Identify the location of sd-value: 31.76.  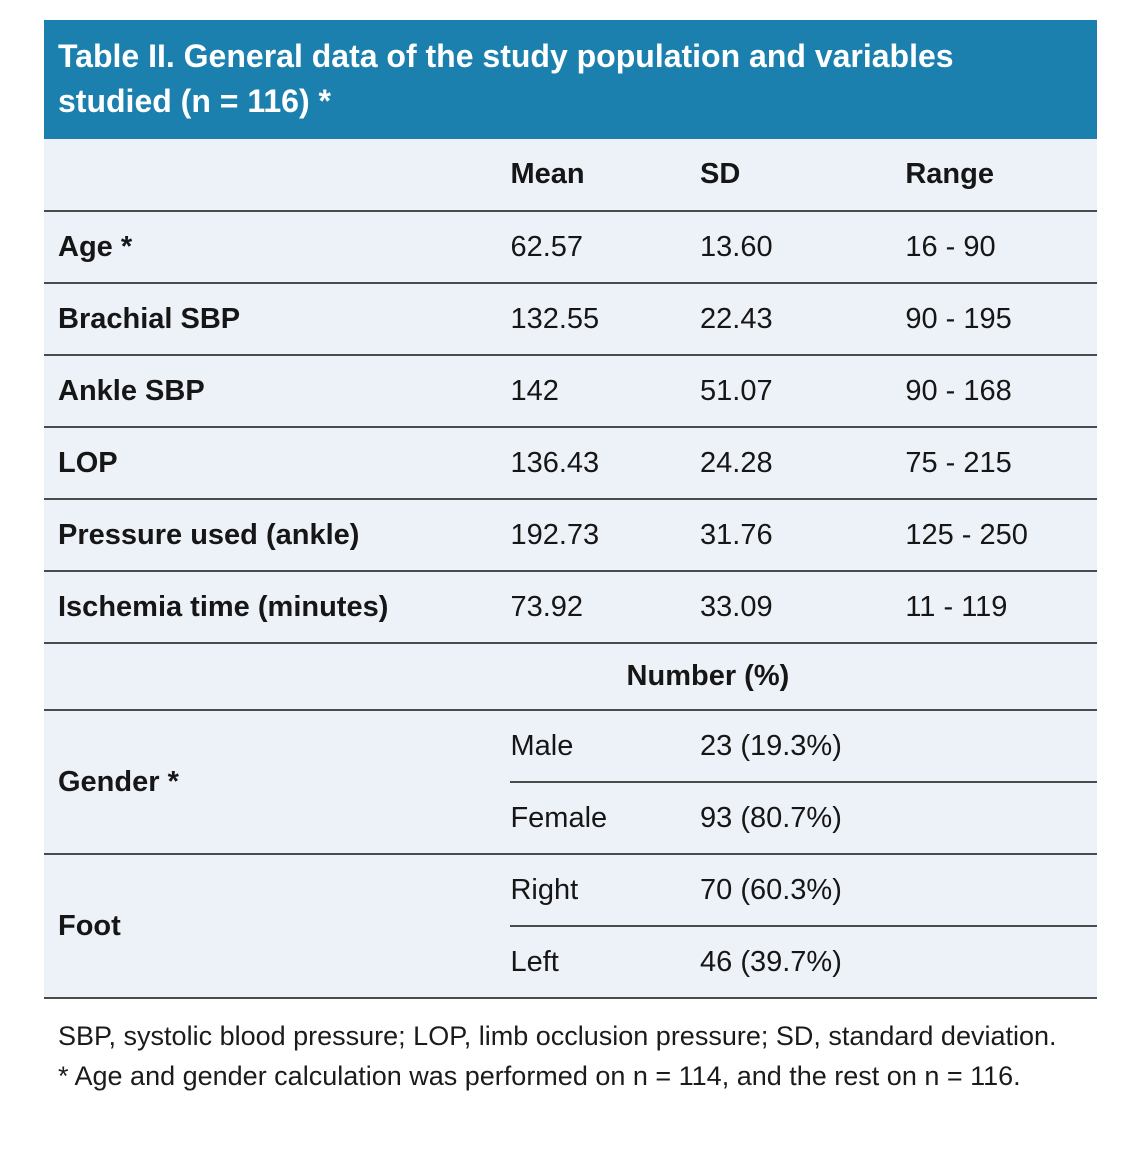
(803, 535).